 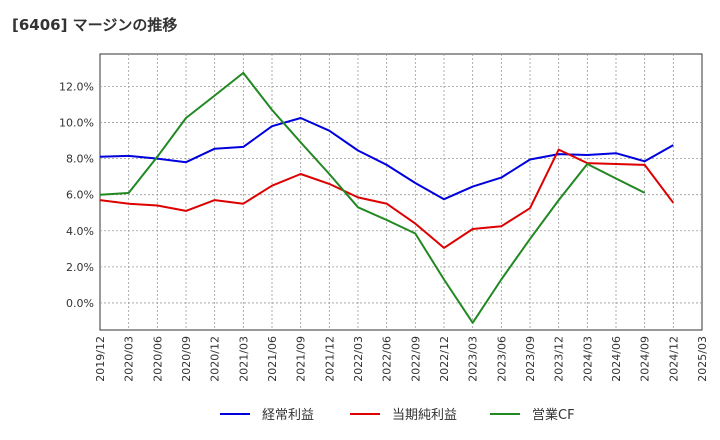 What do you see at coordinates (215, 359) in the screenshot?
I see `x-tick-label: 2020/12` at bounding box center [215, 359].